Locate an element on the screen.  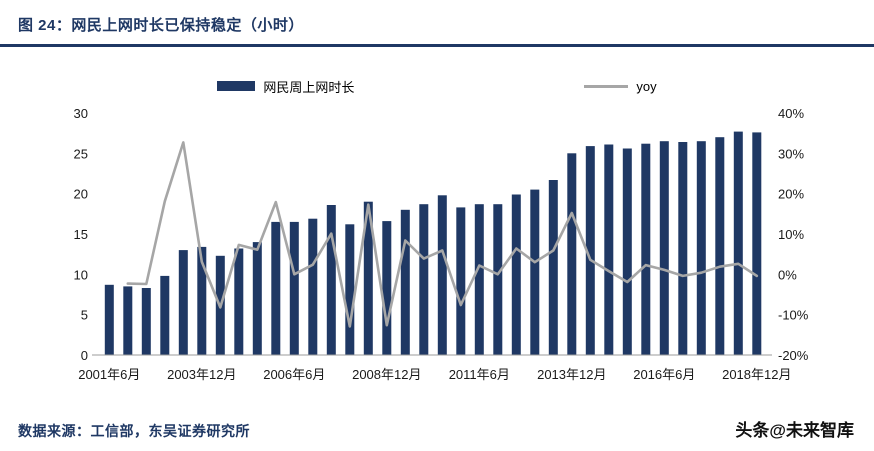
right-axis-tick: -10% is located at coordinates (793, 315).